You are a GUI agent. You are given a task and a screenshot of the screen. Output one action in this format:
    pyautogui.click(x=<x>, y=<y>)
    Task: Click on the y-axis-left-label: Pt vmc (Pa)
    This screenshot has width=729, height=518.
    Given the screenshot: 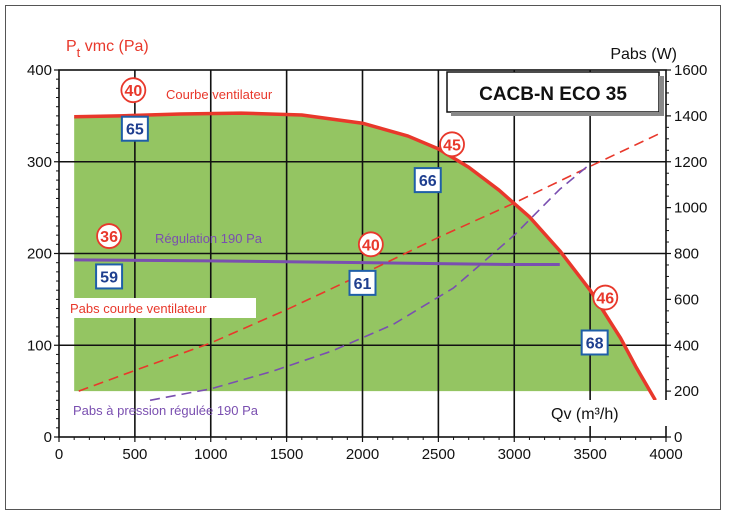 What is the action you would take?
    pyautogui.click(x=107, y=49)
    